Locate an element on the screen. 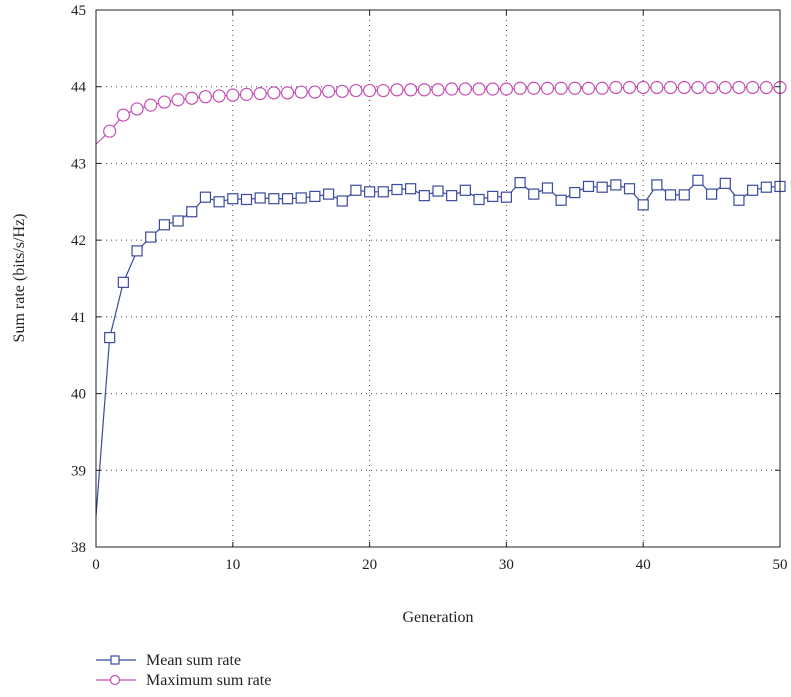 The image size is (791, 697). legend-square-marker is located at coordinates (115, 660).